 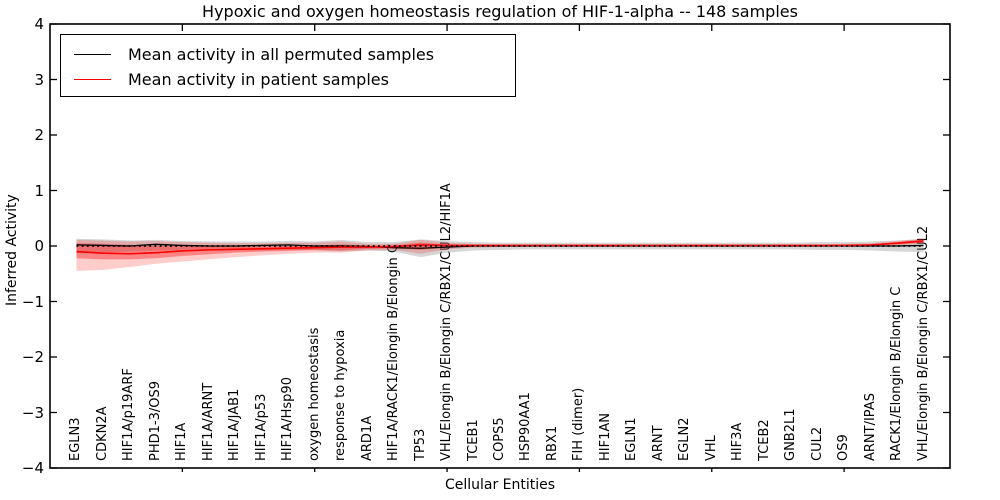 What do you see at coordinates (39, 190) in the screenshot?
I see `y-tick-label: 1` at bounding box center [39, 190].